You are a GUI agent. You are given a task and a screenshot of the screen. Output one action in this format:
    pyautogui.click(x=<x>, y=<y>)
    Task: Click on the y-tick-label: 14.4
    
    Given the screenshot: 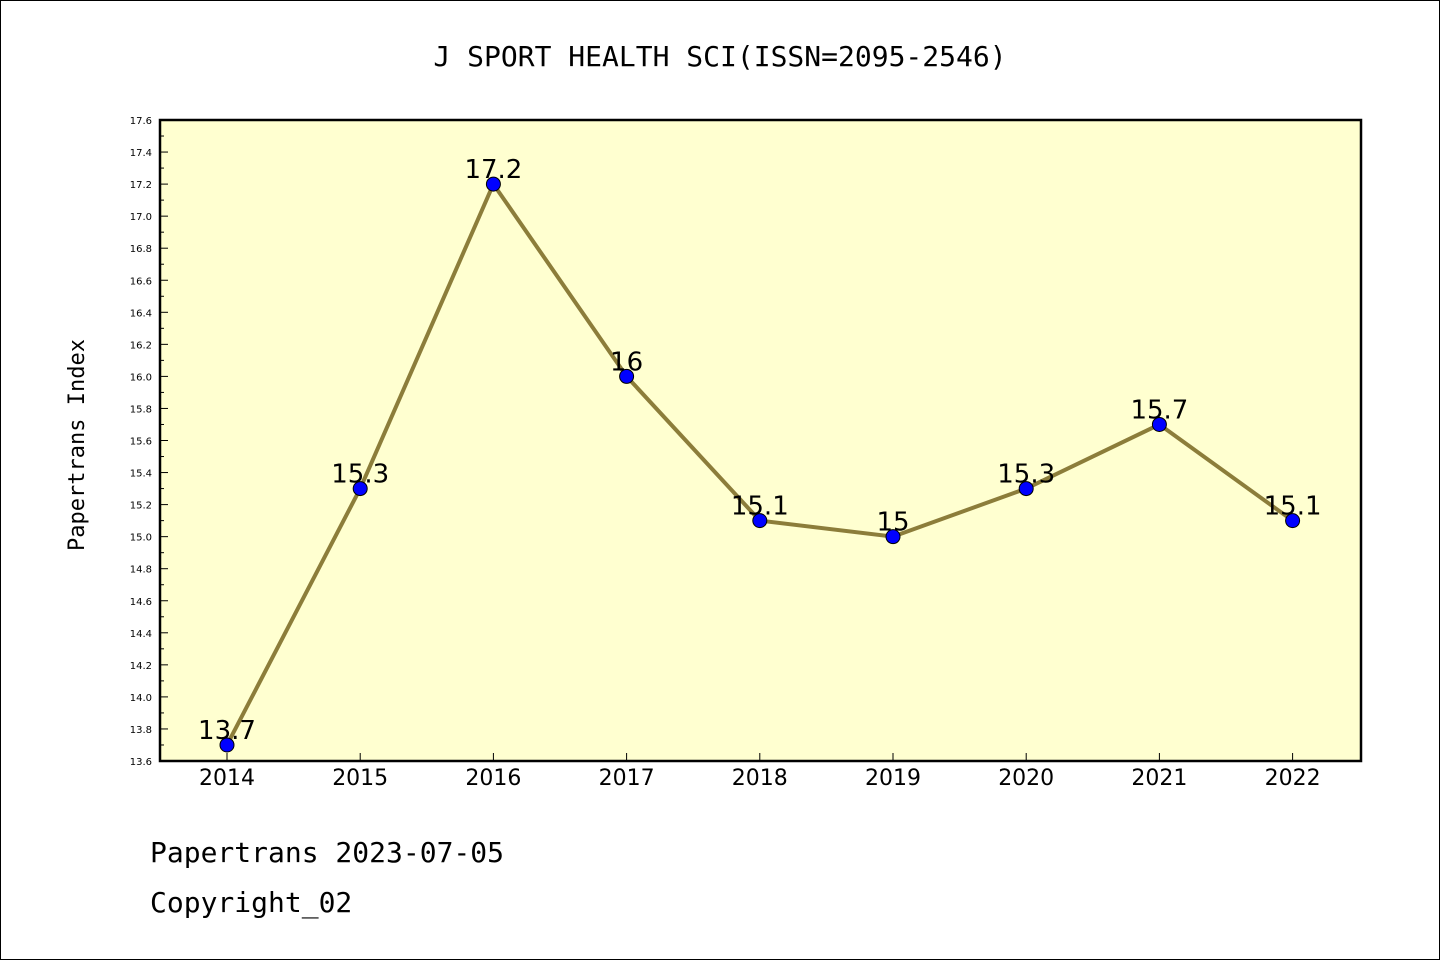 What is the action you would take?
    pyautogui.click(x=141, y=634)
    